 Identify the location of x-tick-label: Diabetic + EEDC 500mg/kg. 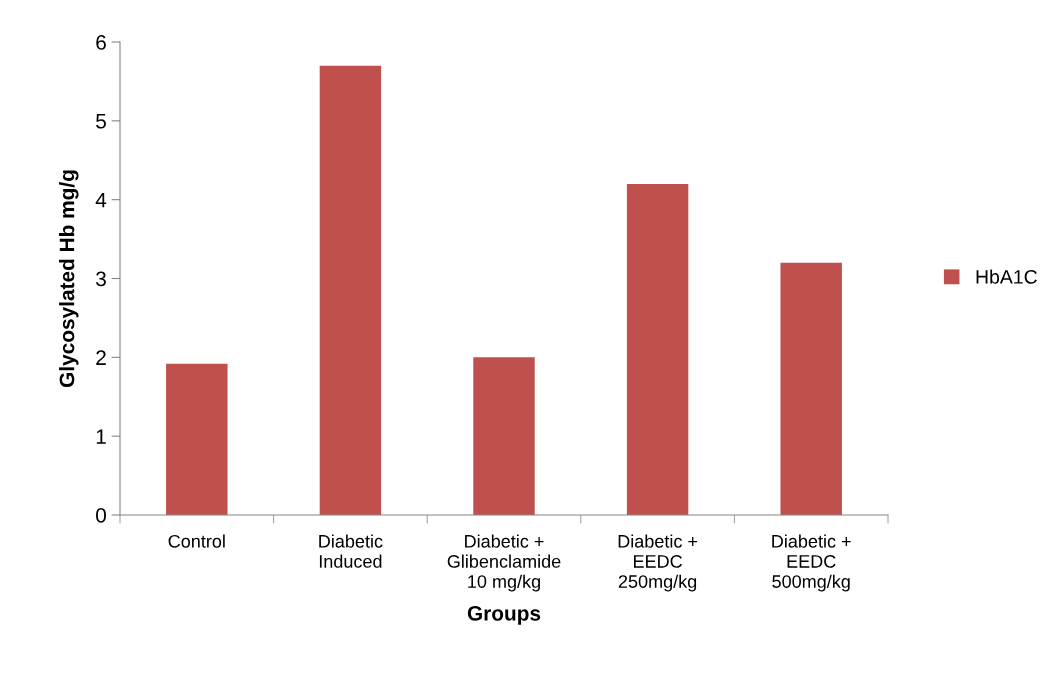
(811, 563).